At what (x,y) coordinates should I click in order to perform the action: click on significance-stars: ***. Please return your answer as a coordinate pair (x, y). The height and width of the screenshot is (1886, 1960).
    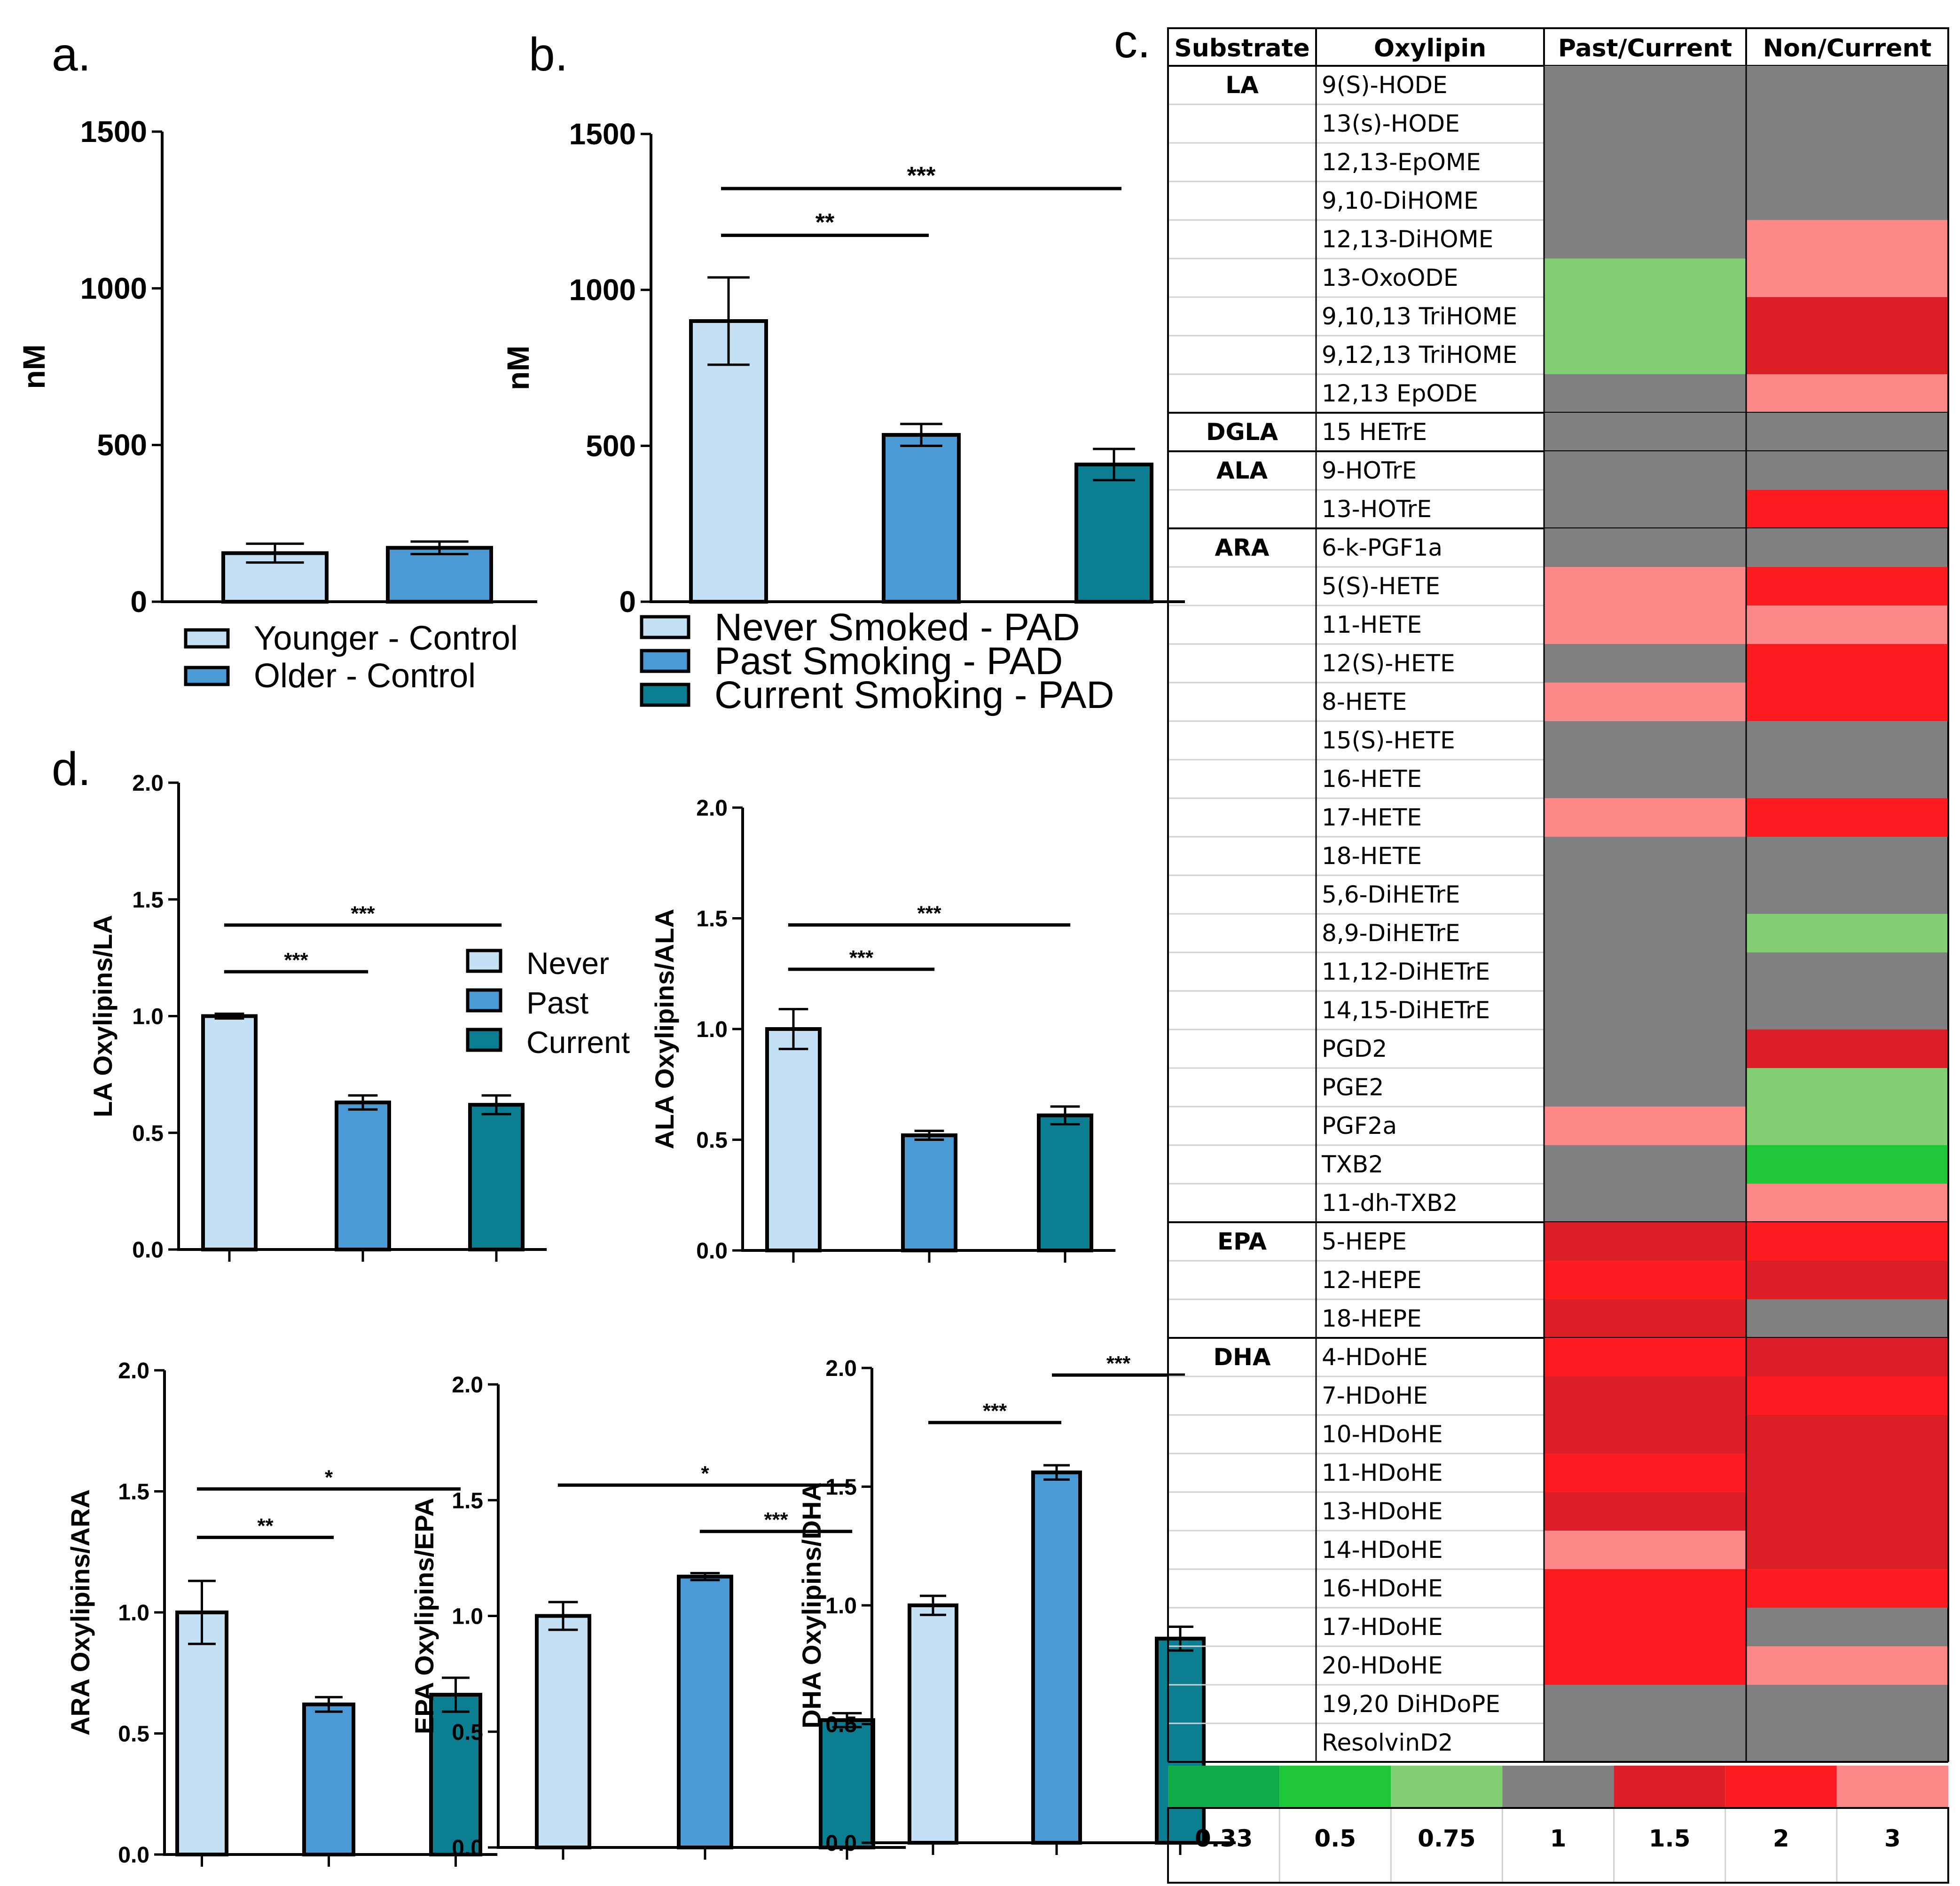
    Looking at the image, I should click on (296, 960).